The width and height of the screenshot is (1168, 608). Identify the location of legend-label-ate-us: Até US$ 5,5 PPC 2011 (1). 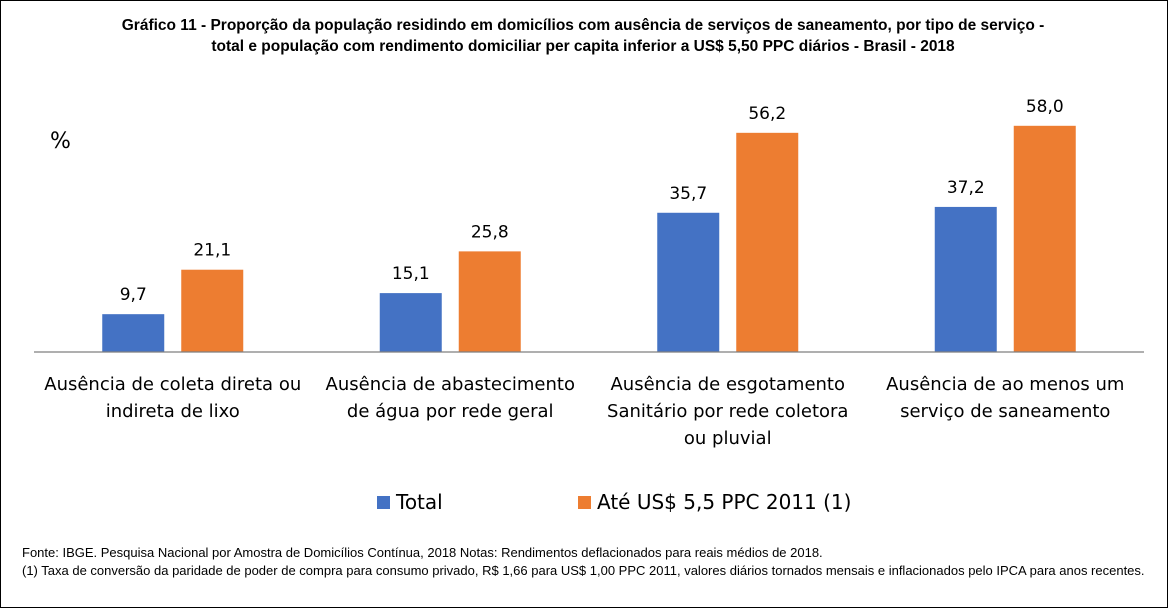
(724, 502).